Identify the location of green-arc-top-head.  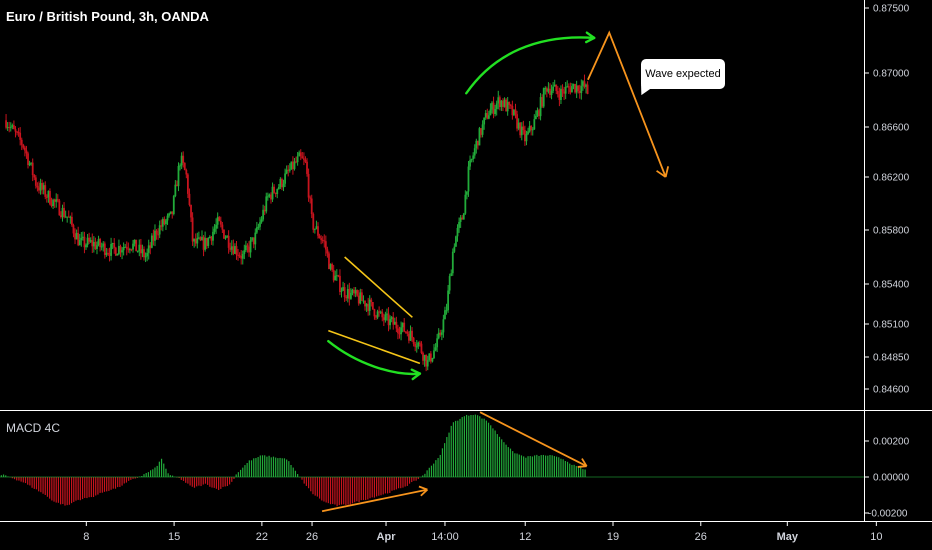
(590, 40).